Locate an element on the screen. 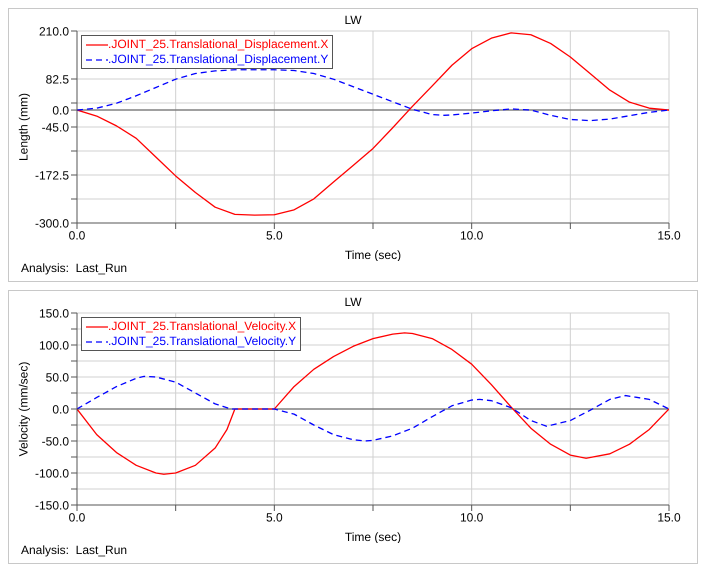  y-tick-label: 150.0 is located at coordinates (54, 313).